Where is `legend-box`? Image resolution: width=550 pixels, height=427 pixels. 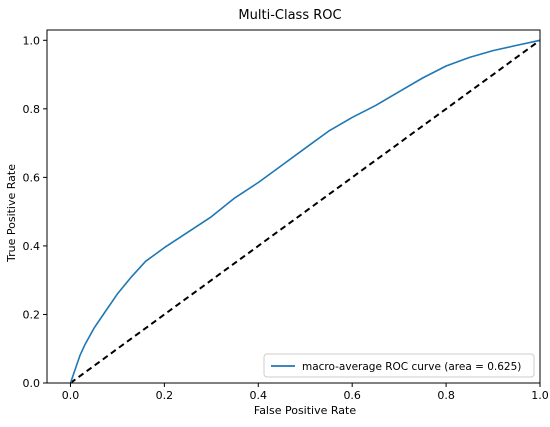
legend-box is located at coordinates (399, 365).